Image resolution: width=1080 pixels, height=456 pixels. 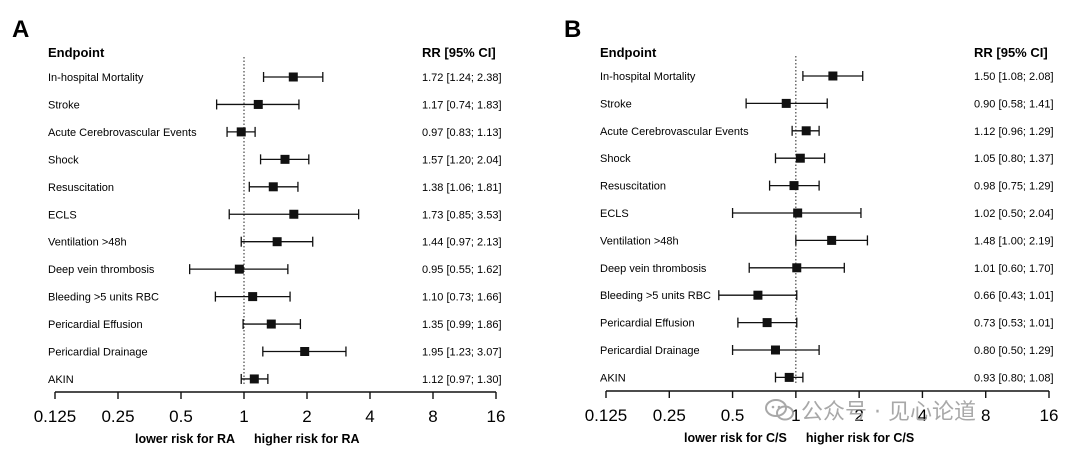 What do you see at coordinates (462, 325) in the screenshot?
I see `rr-ci-text: 1.35 [0.99; 1.86]` at bounding box center [462, 325].